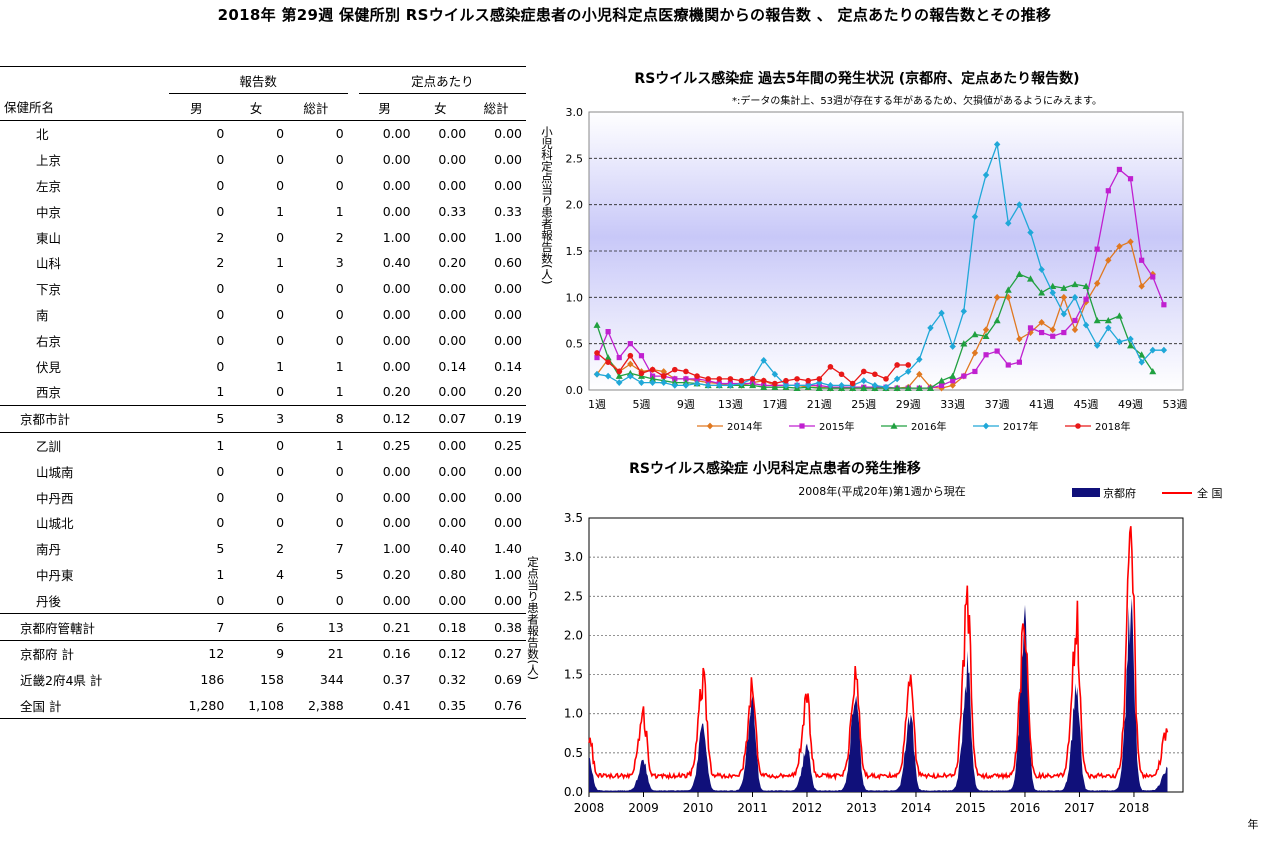 This screenshot has width=1269, height=847. I want to click on table-row: 左京 0 0 0 0.00 0.00 0.00, so click(263, 186).